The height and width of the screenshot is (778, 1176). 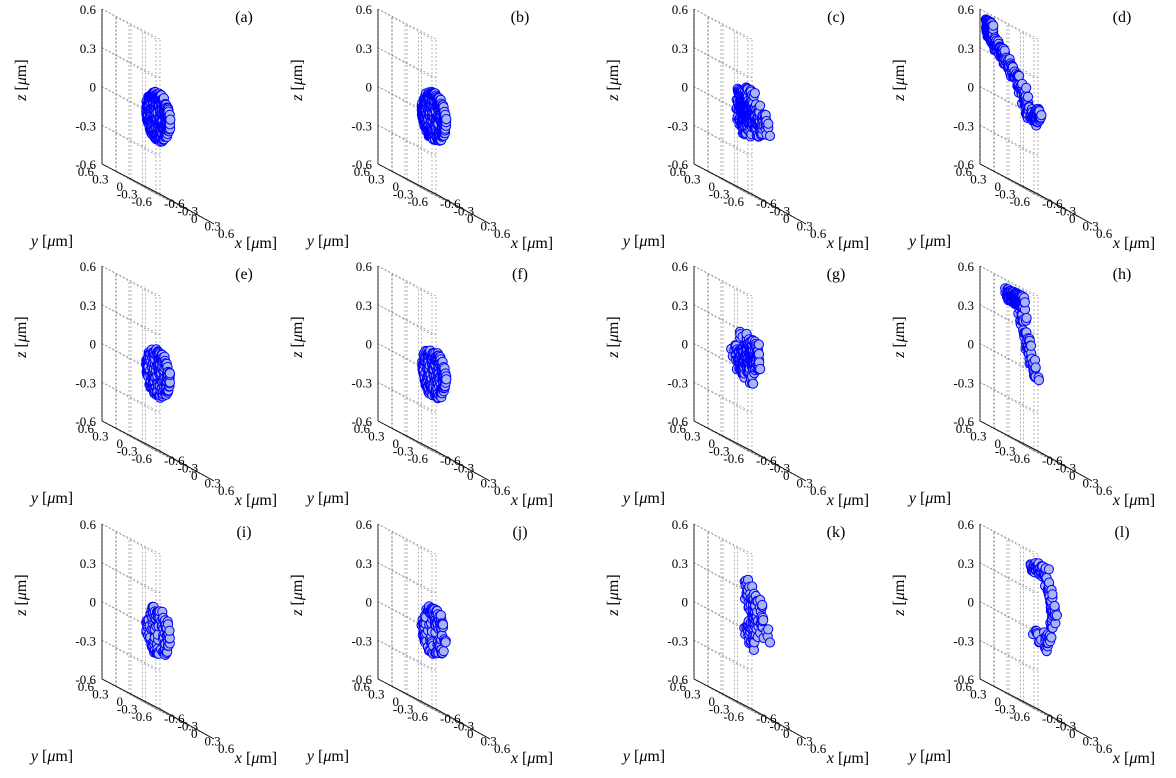 What do you see at coordinates (244, 274) in the screenshot?
I see `panel-label: (e)` at bounding box center [244, 274].